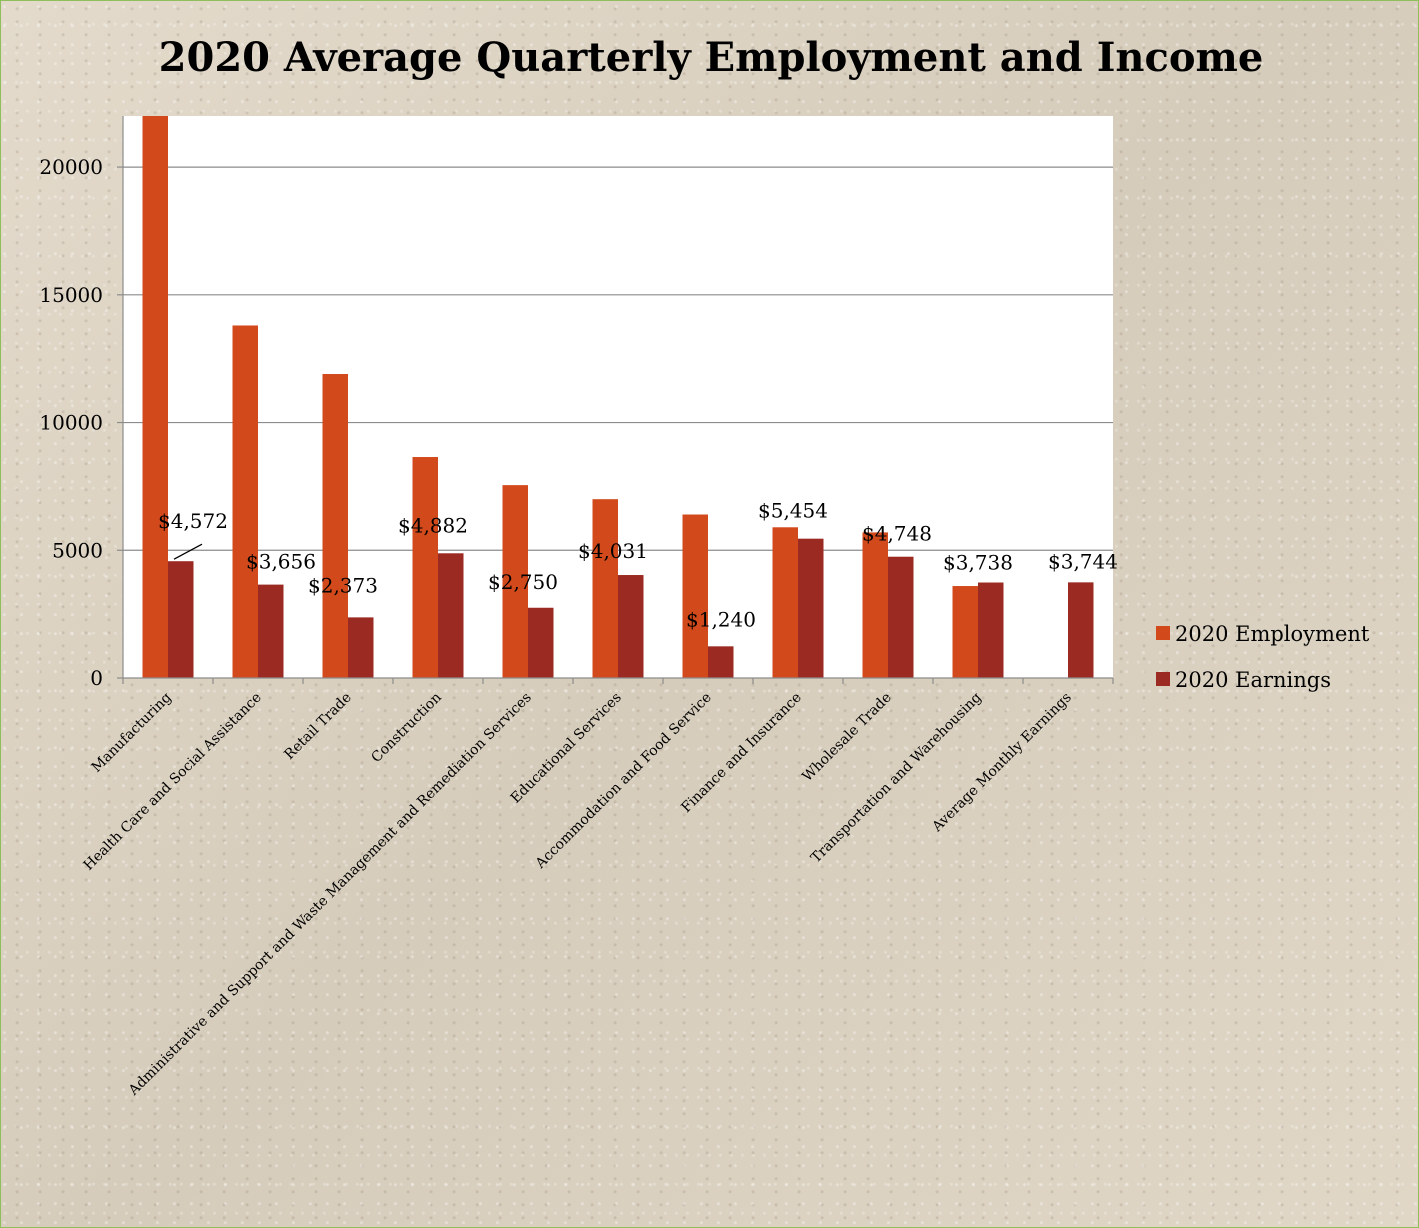 The width and height of the screenshot is (1419, 1228). Describe the element at coordinates (793, 511) in the screenshot. I see `earnings-data-label: $5,454` at that location.